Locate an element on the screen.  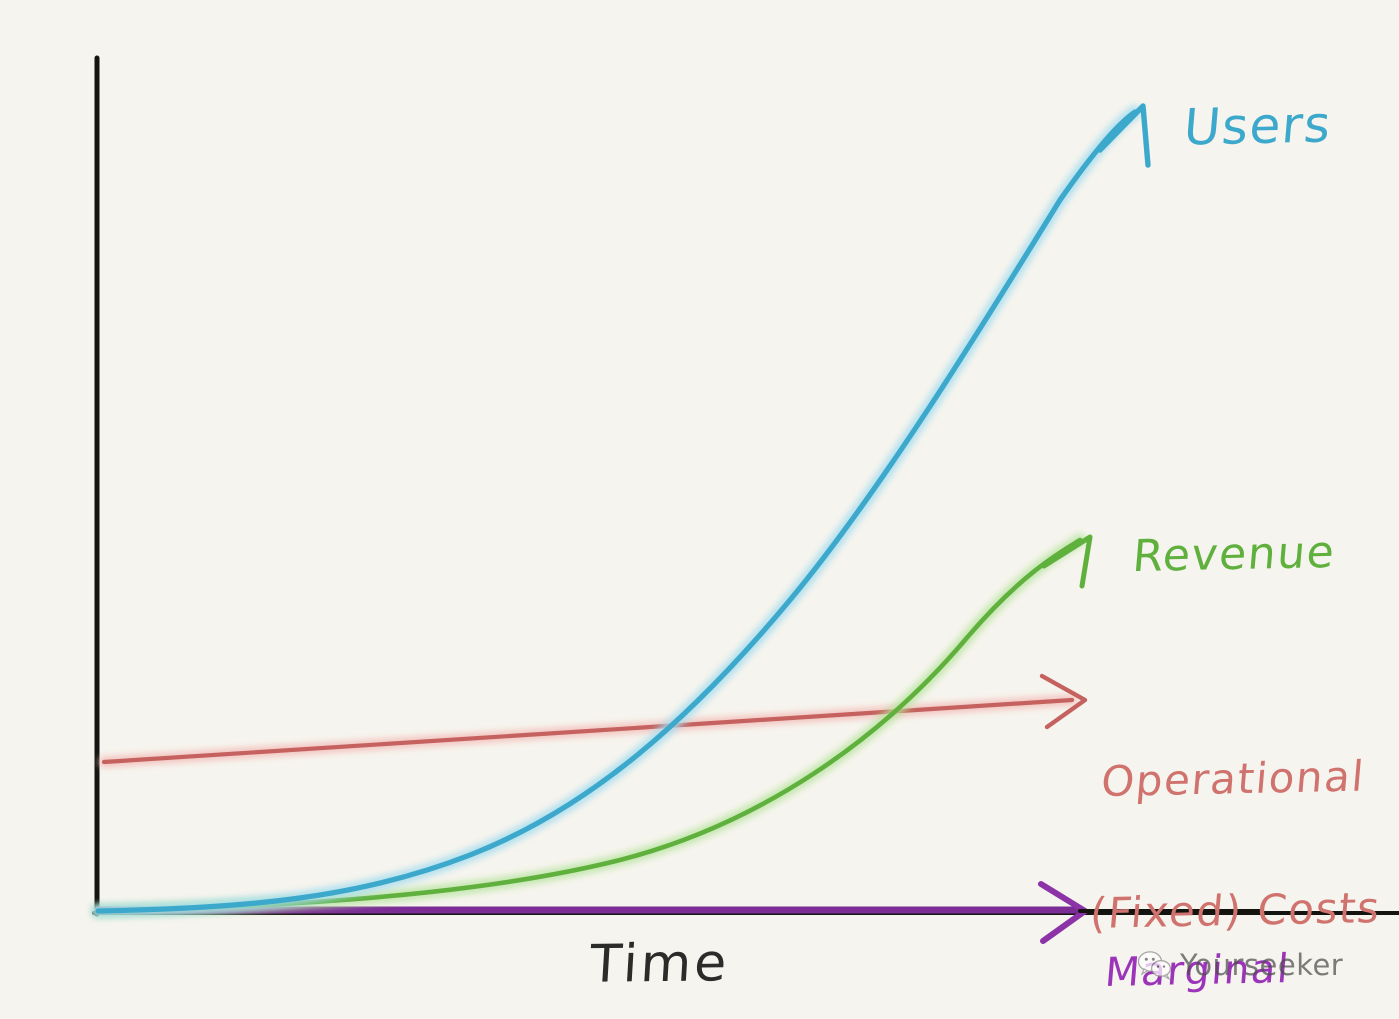
watermark: Yourseeker is located at coordinates (1240, 965).